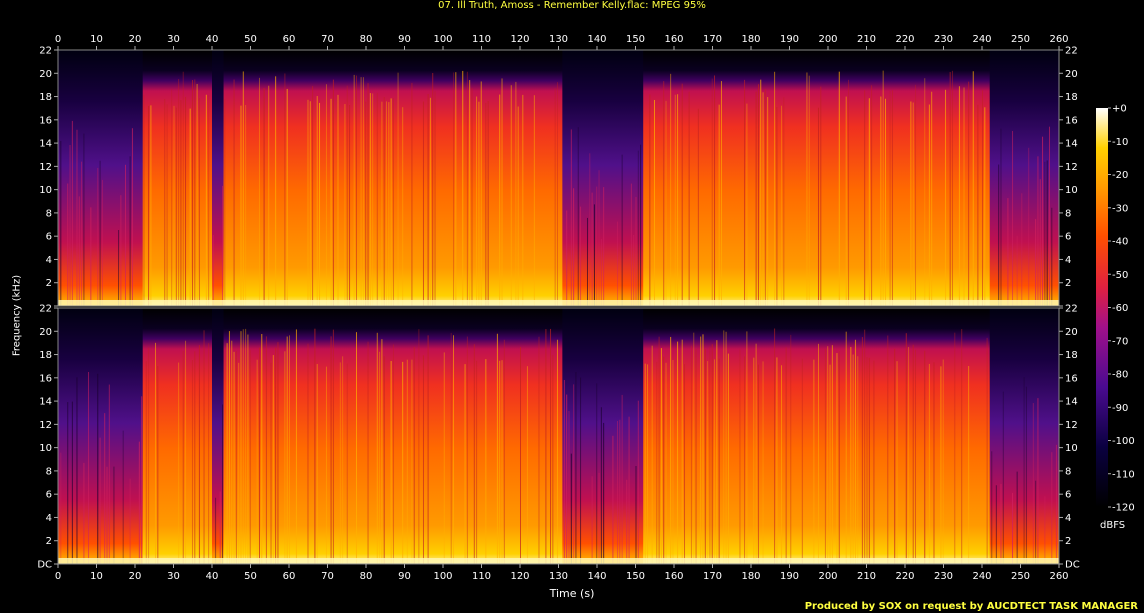 The height and width of the screenshot is (613, 1144). What do you see at coordinates (1120, 408) in the screenshot?
I see `colorbar-tick-label: -90` at bounding box center [1120, 408].